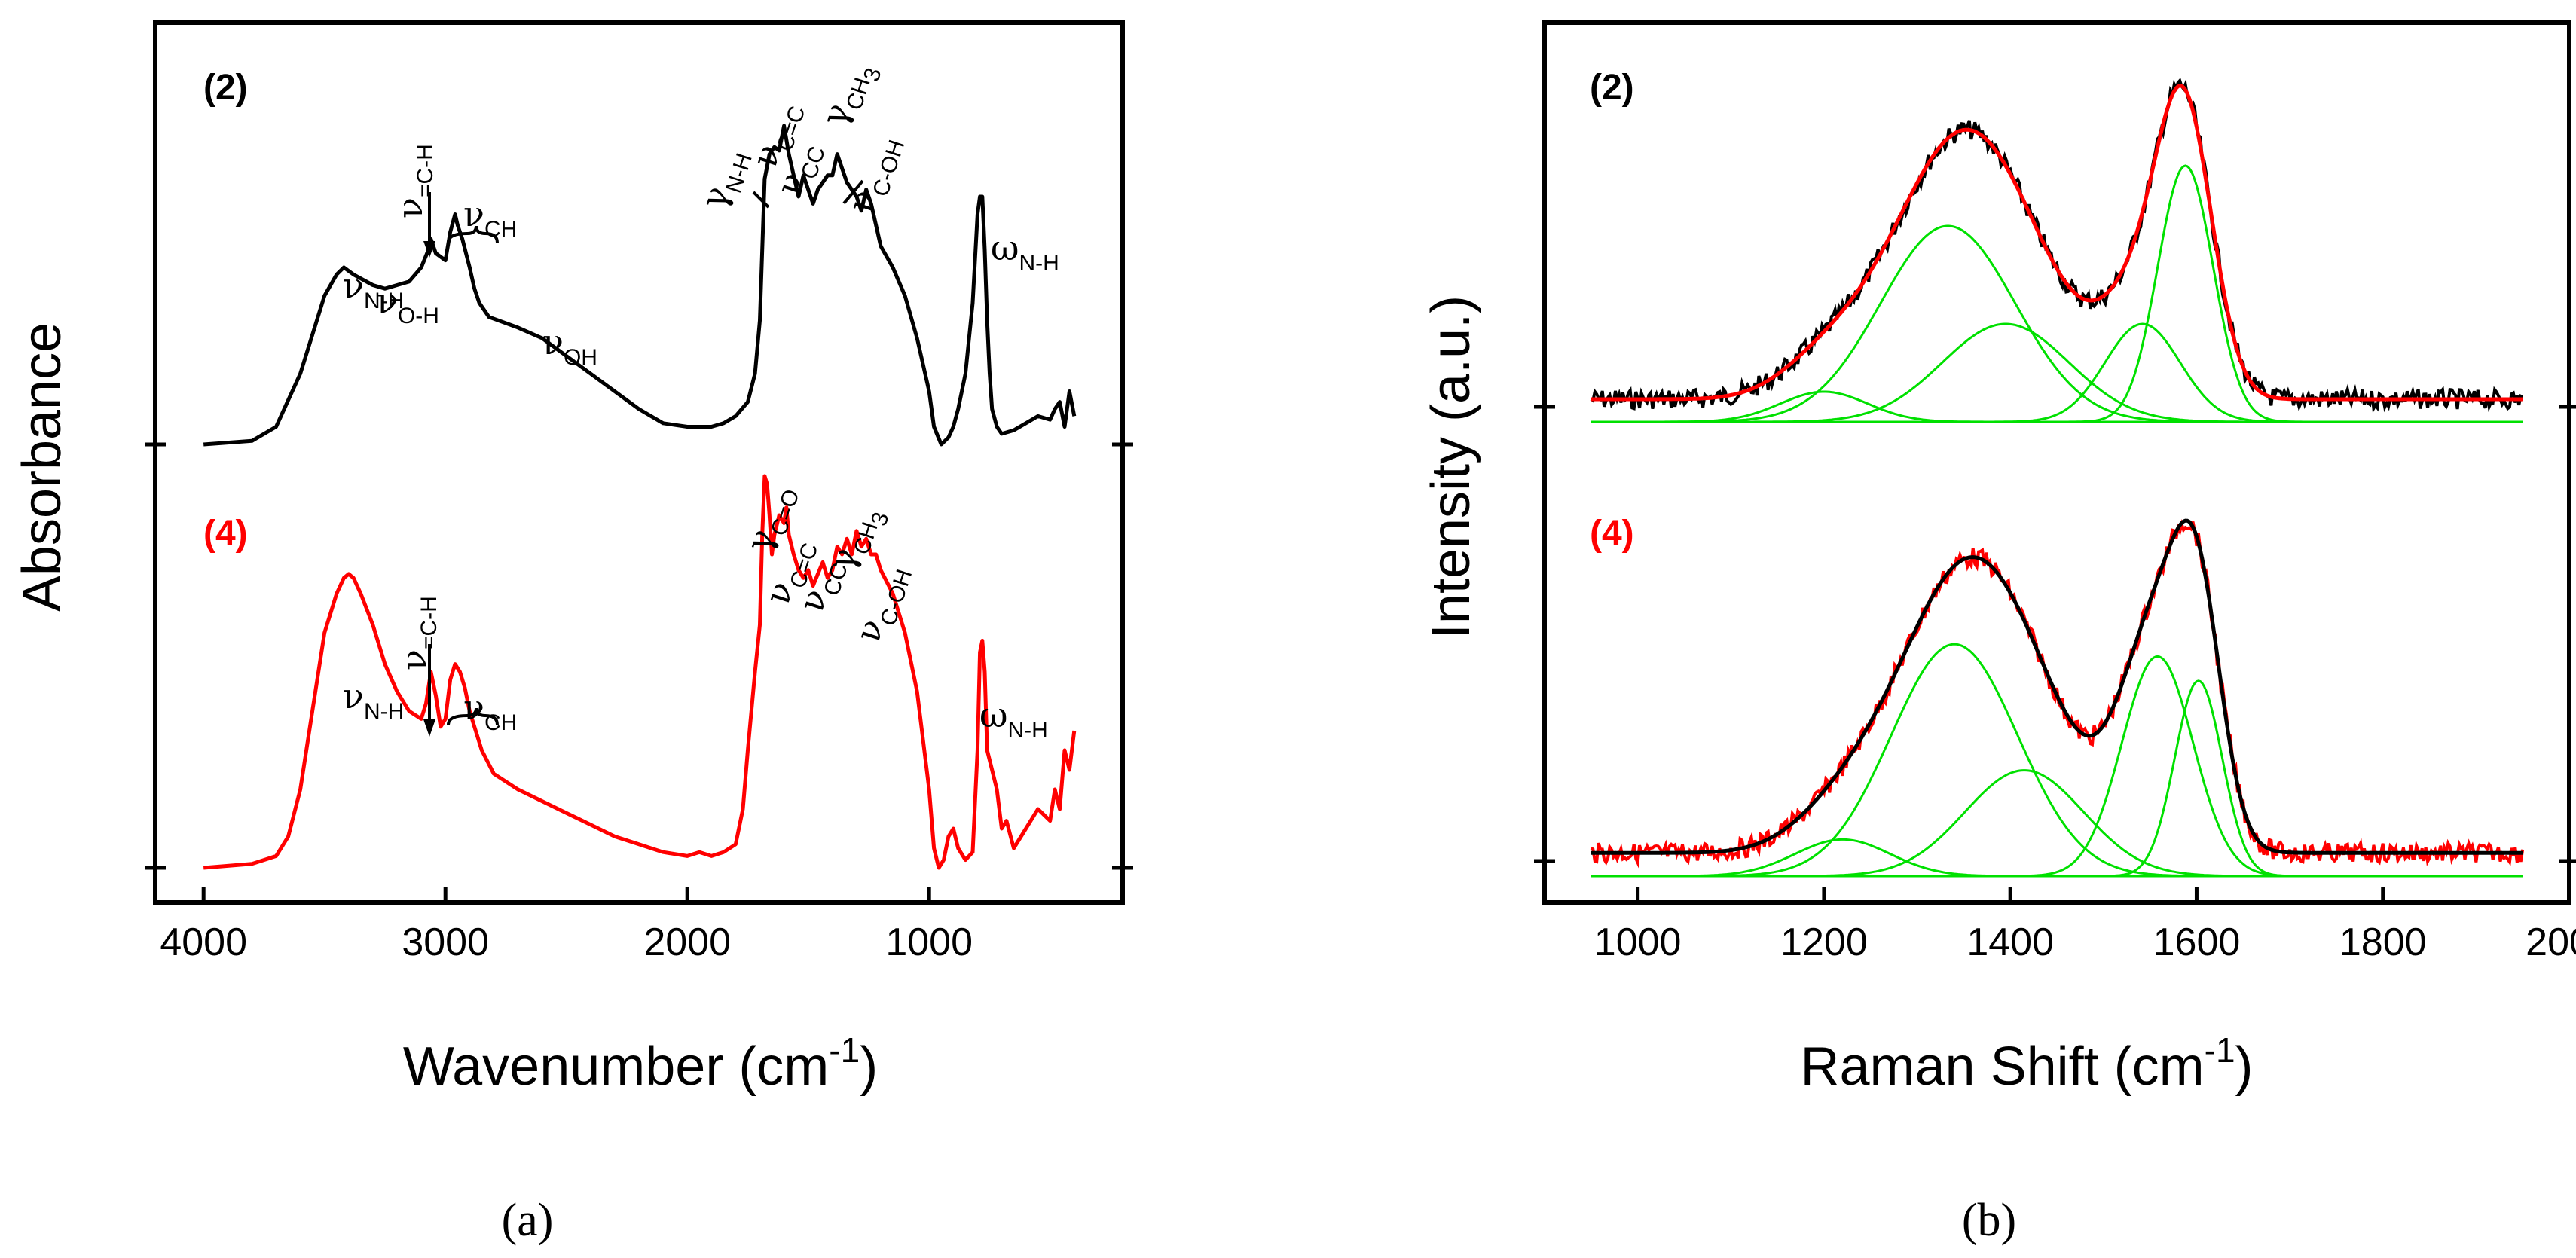 This screenshot has width=2576, height=1258. What do you see at coordinates (771, 518) in the screenshot?
I see `panel-a-band-annotation: γC=O` at bounding box center [771, 518].